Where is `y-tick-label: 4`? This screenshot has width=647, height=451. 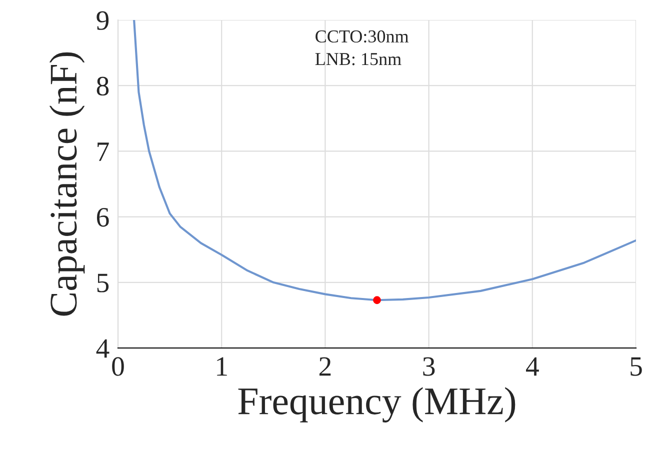 y-tick-label: 4 is located at coordinates (103, 348).